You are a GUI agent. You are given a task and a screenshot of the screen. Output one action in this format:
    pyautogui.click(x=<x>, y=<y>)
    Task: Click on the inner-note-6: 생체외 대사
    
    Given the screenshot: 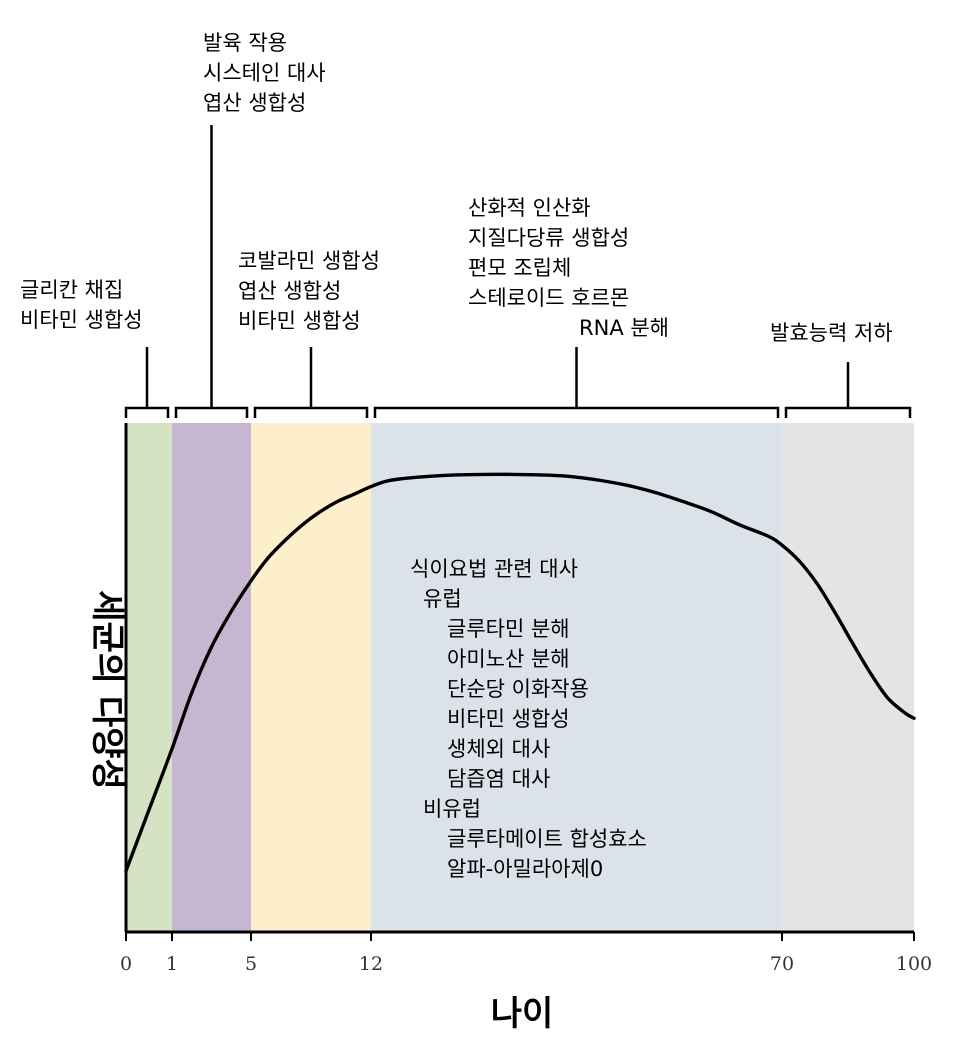 What is the action you would take?
    pyautogui.click(x=498, y=749)
    